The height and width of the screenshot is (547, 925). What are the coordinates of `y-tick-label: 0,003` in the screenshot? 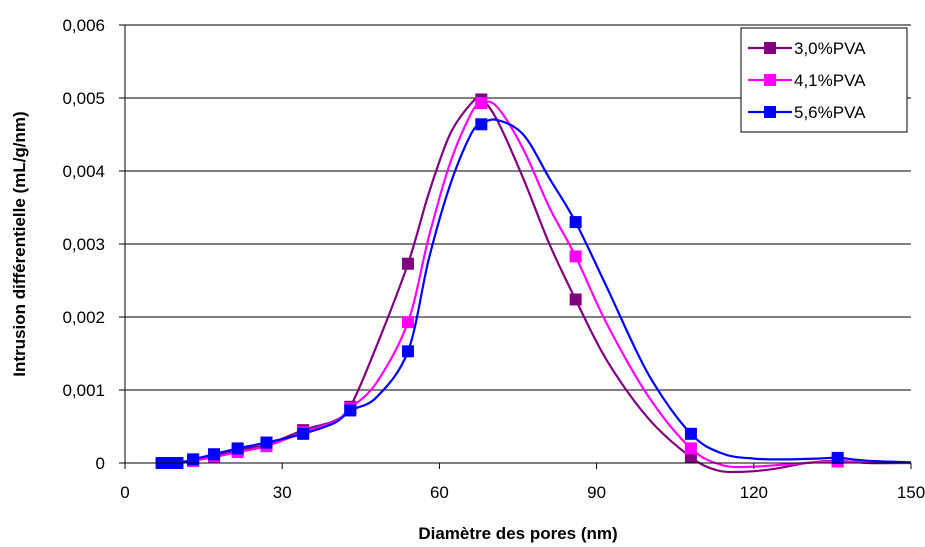 It's located at (83, 244).